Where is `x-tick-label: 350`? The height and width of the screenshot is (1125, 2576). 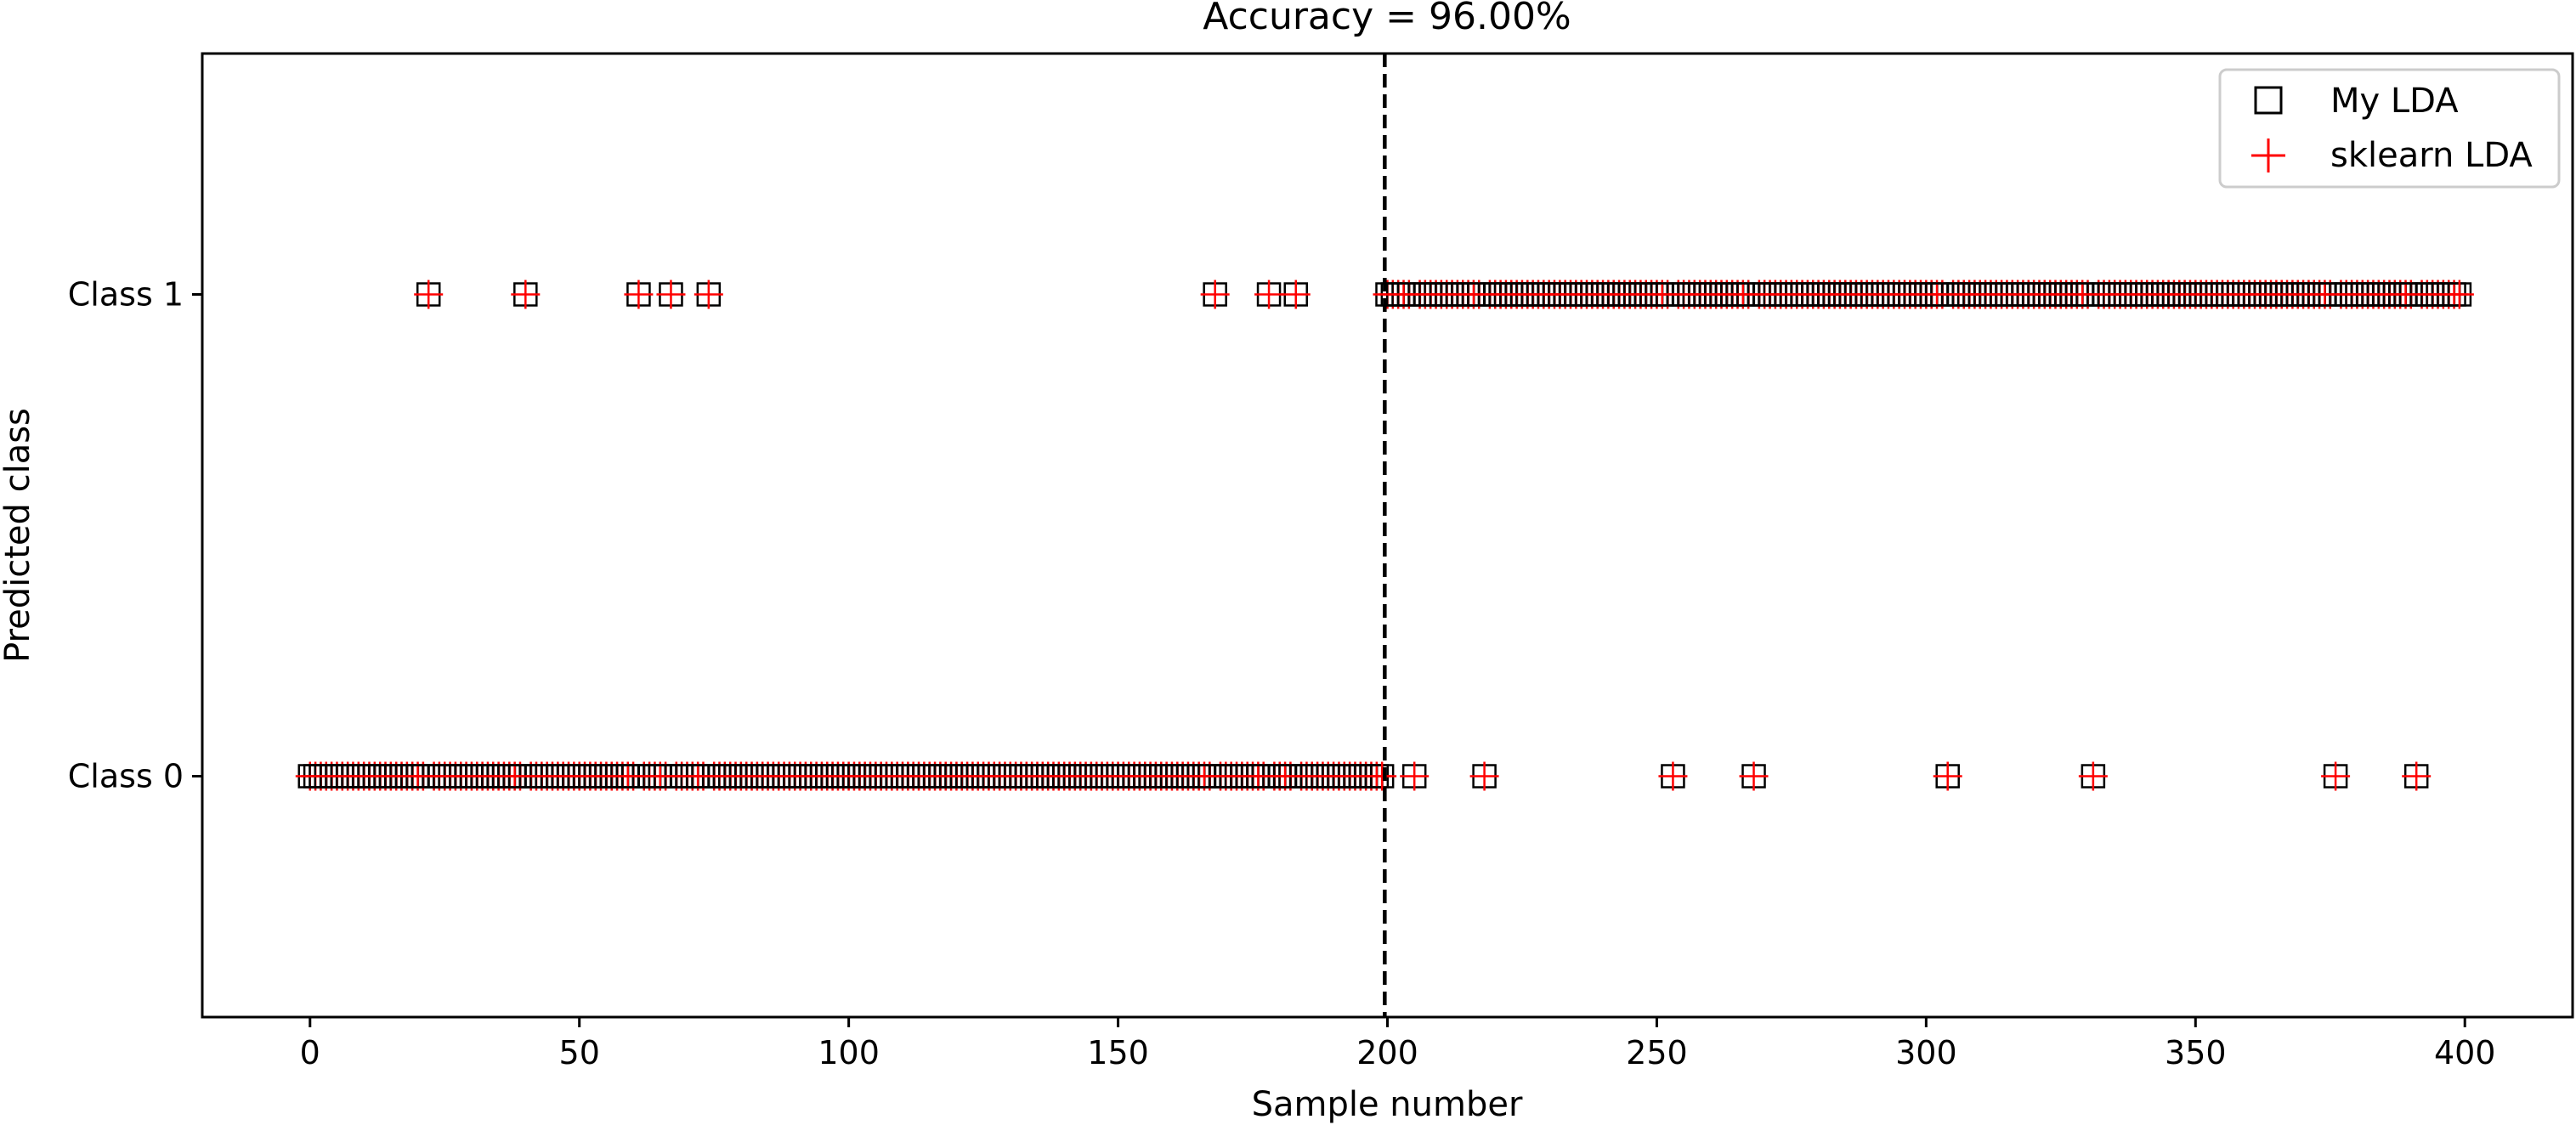 x-tick-label: 350 is located at coordinates (2196, 1052).